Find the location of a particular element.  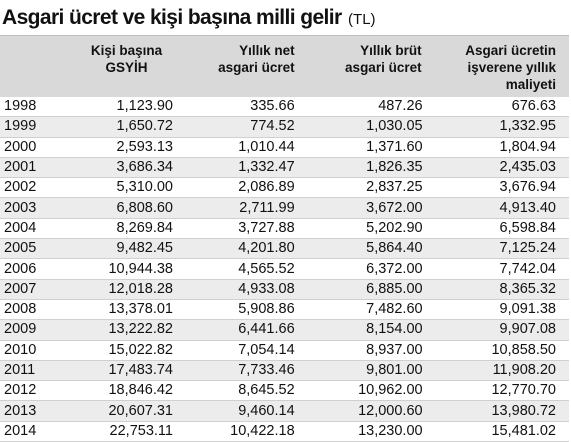

value-cell: 335.66 is located at coordinates (233, 107).